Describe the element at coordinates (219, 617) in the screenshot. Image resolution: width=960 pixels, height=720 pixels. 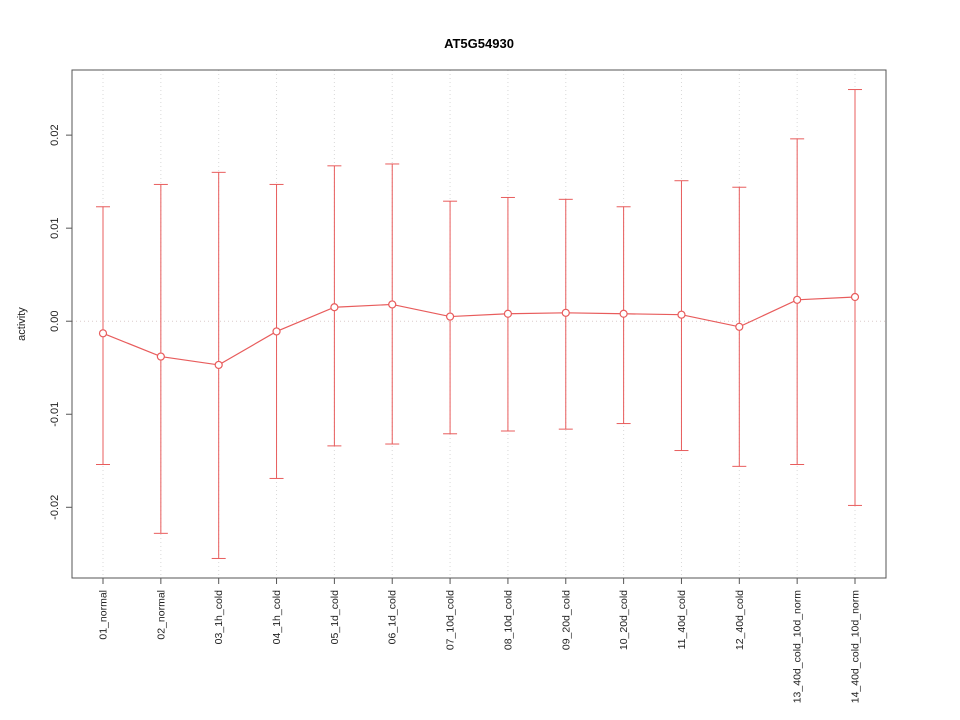
I see `x-tick-label: 03_1h_cold` at that location.